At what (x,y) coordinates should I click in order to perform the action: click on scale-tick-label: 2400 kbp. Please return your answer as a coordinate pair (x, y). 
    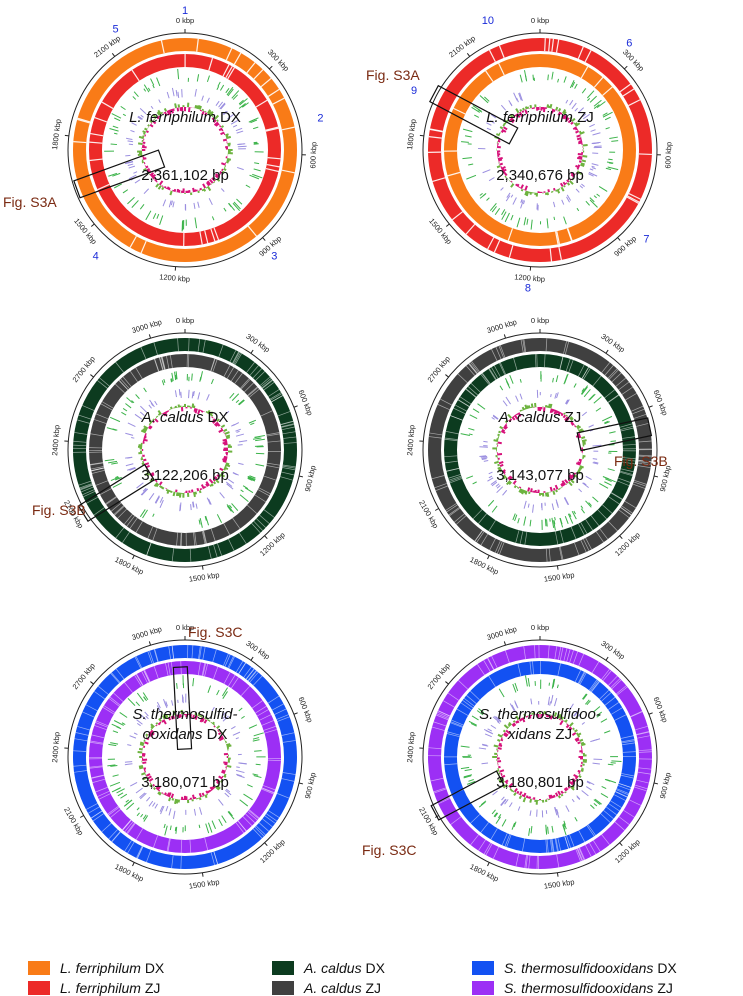
    Looking at the image, I should click on (55, 747).